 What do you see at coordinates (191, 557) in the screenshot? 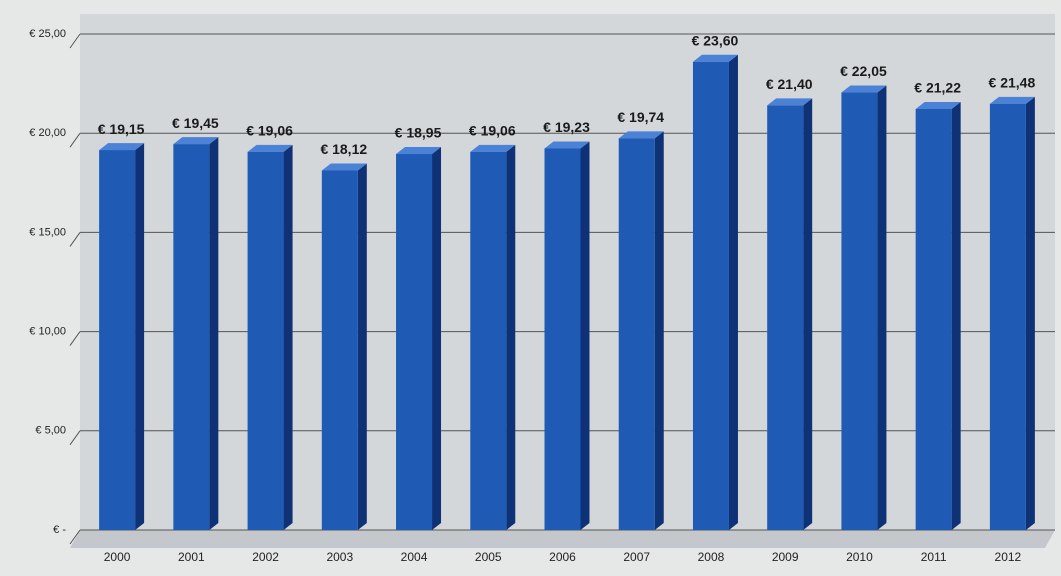
I see `x-tick-label: 2001` at bounding box center [191, 557].